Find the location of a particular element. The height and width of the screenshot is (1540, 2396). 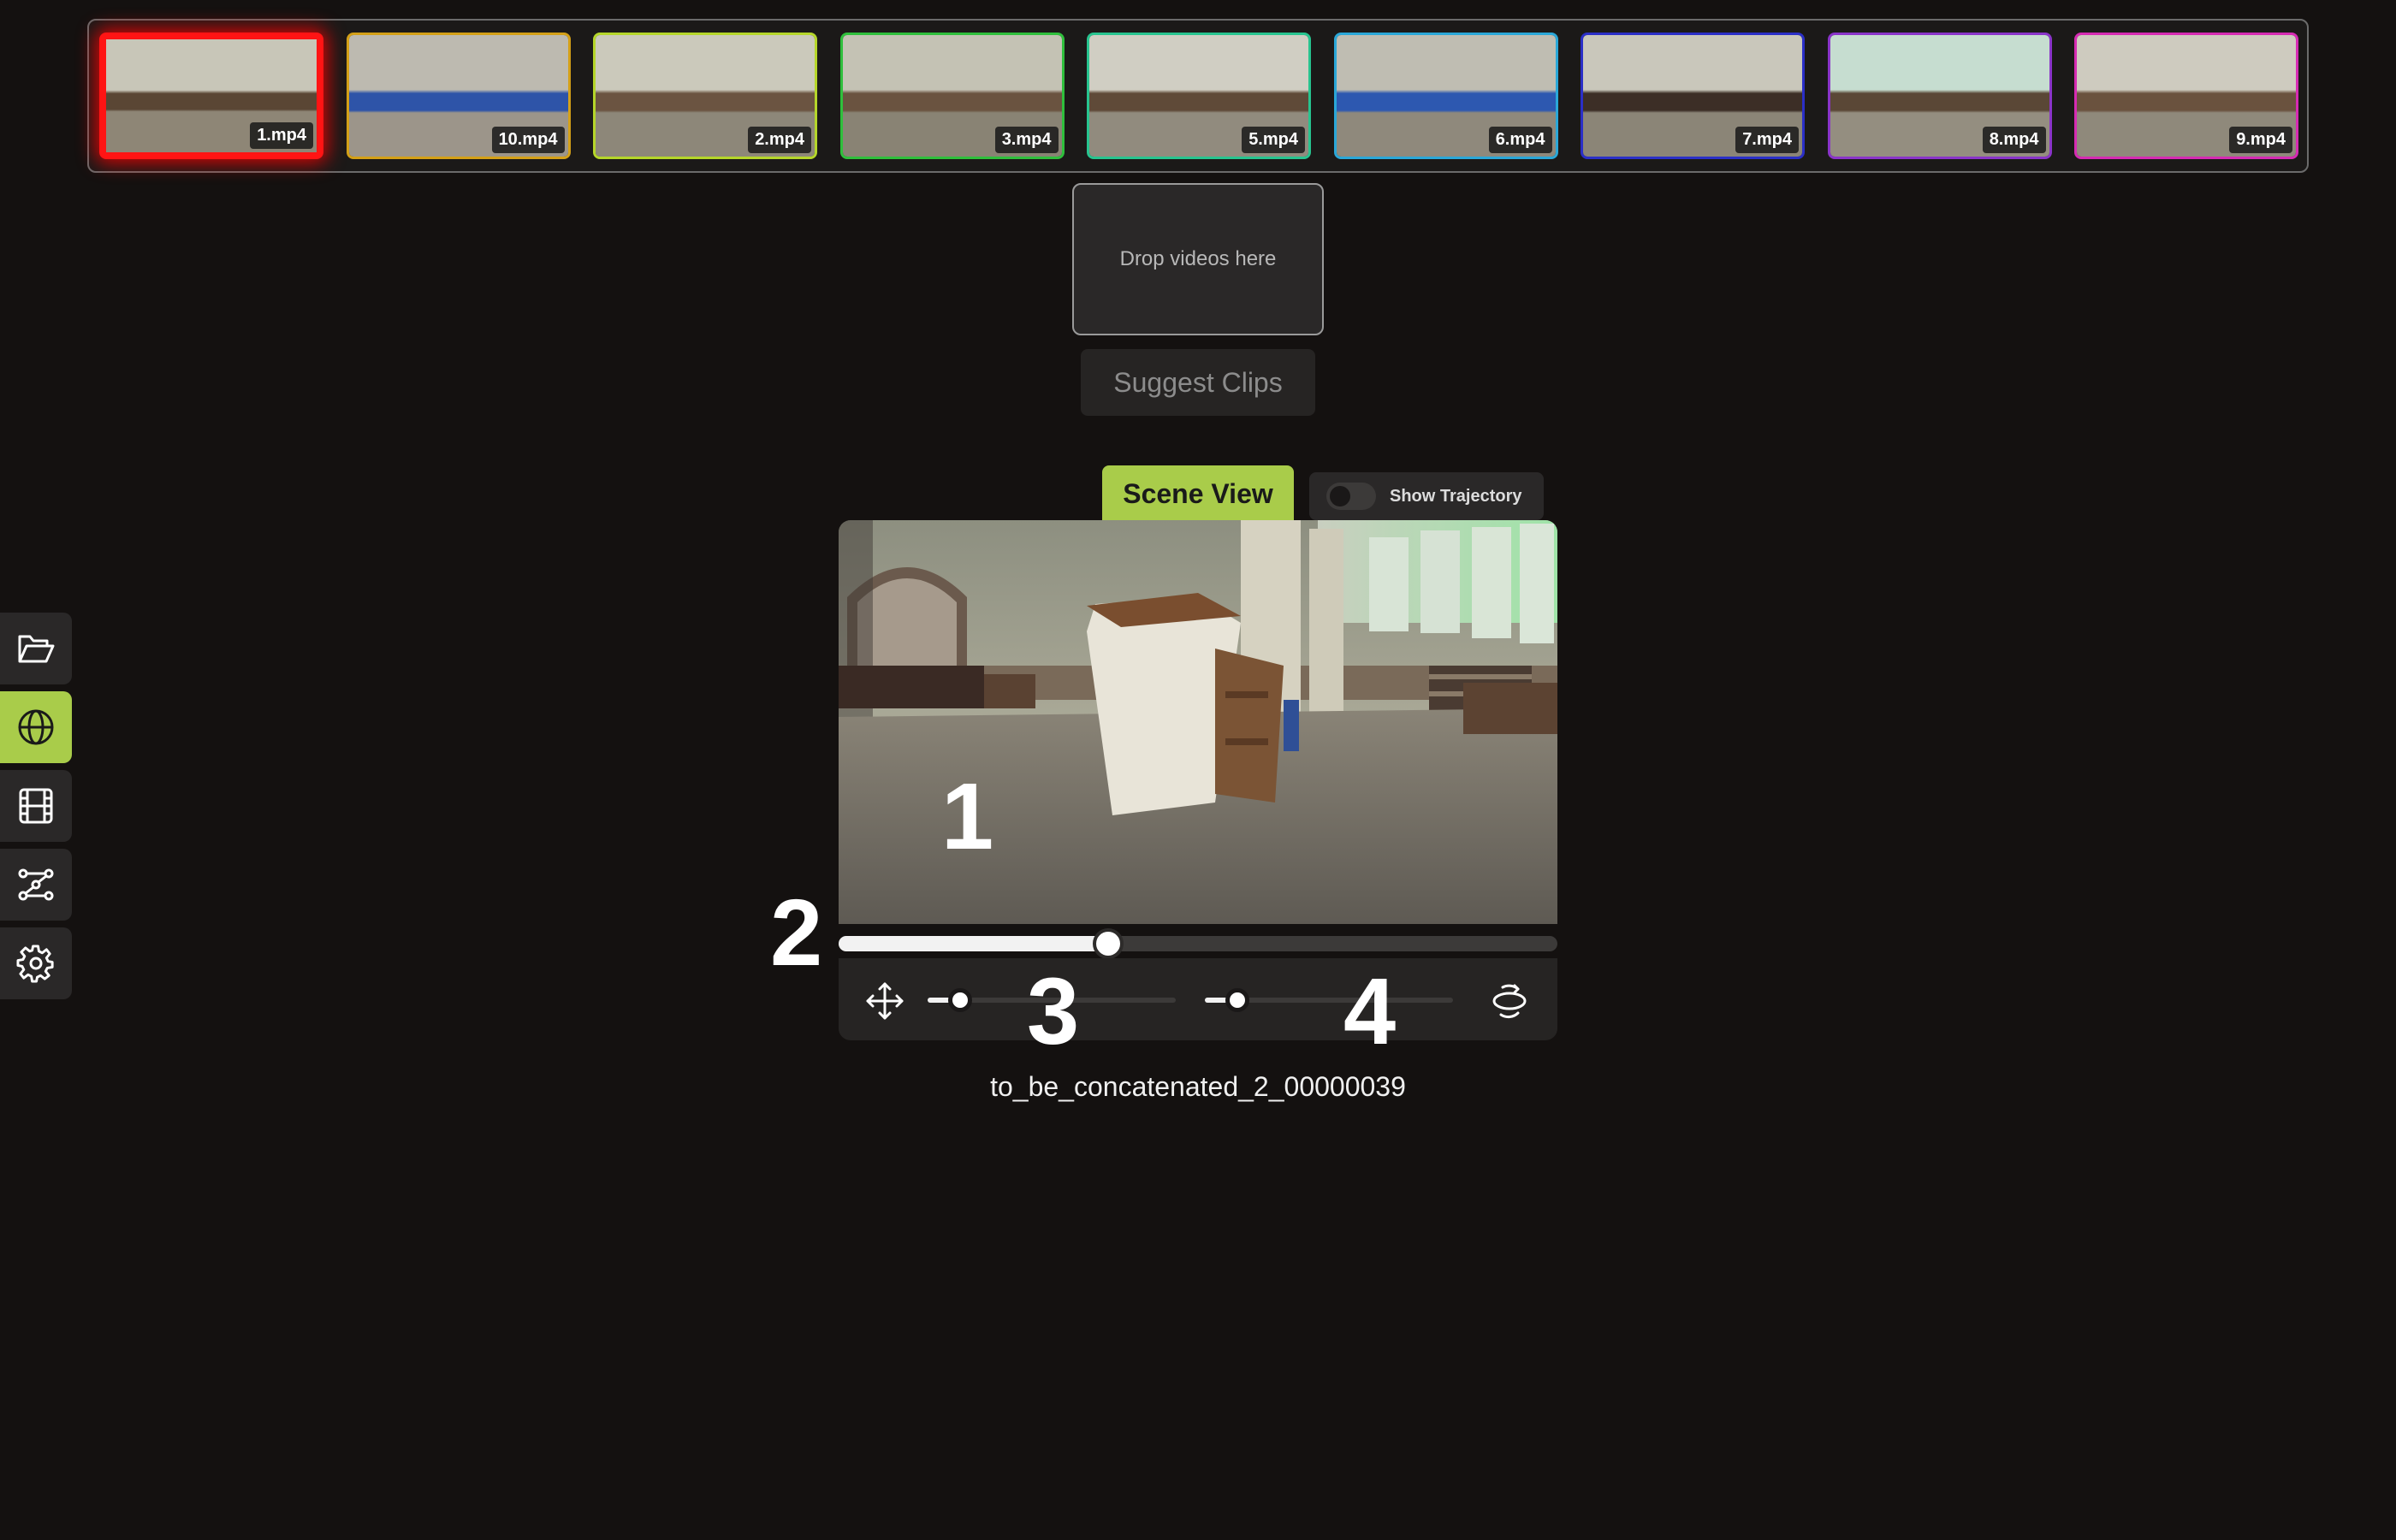

thumbnail-label: 5.mp4 is located at coordinates (1273, 140).